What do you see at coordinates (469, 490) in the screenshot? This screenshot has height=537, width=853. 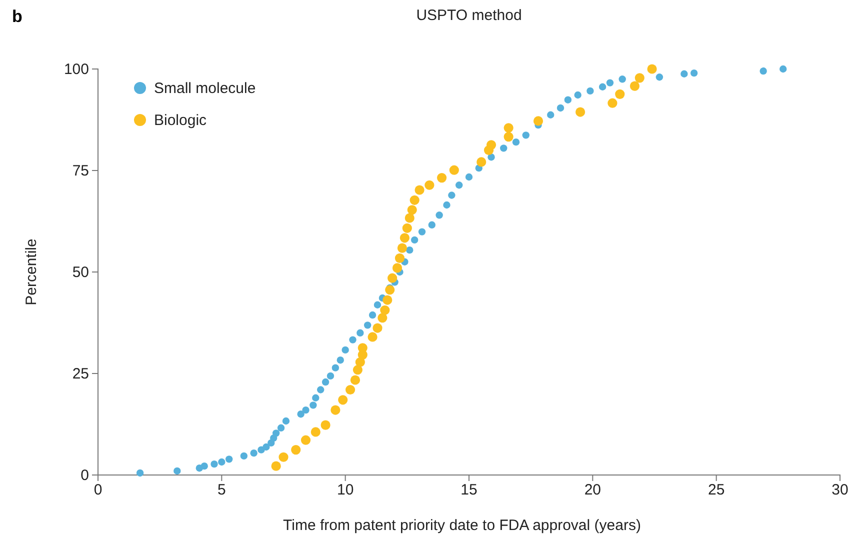 I see `x-tick-label: 15` at bounding box center [469, 490].